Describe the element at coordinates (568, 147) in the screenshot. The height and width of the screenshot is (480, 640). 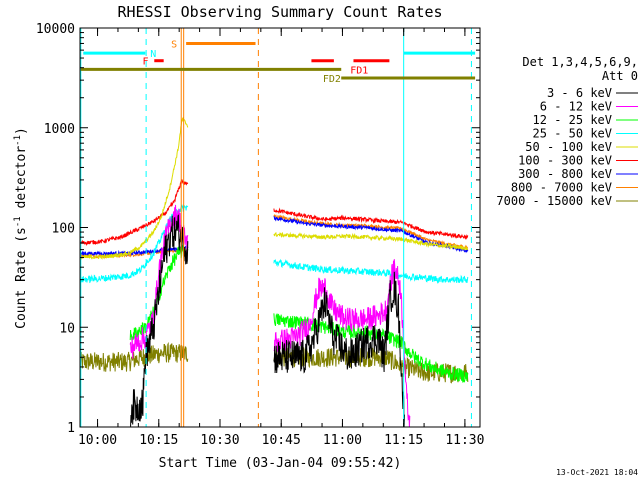
I see `legend-label-4: 50 - 100 keV` at that location.